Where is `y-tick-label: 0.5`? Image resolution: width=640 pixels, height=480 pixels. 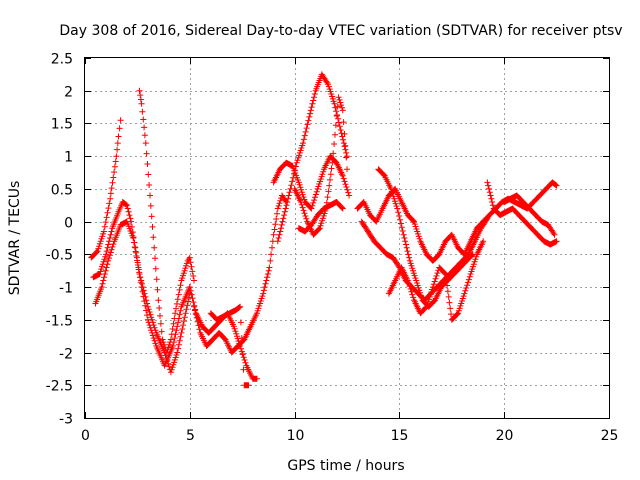 y-tick-label: 0.5 is located at coordinates (62, 191).